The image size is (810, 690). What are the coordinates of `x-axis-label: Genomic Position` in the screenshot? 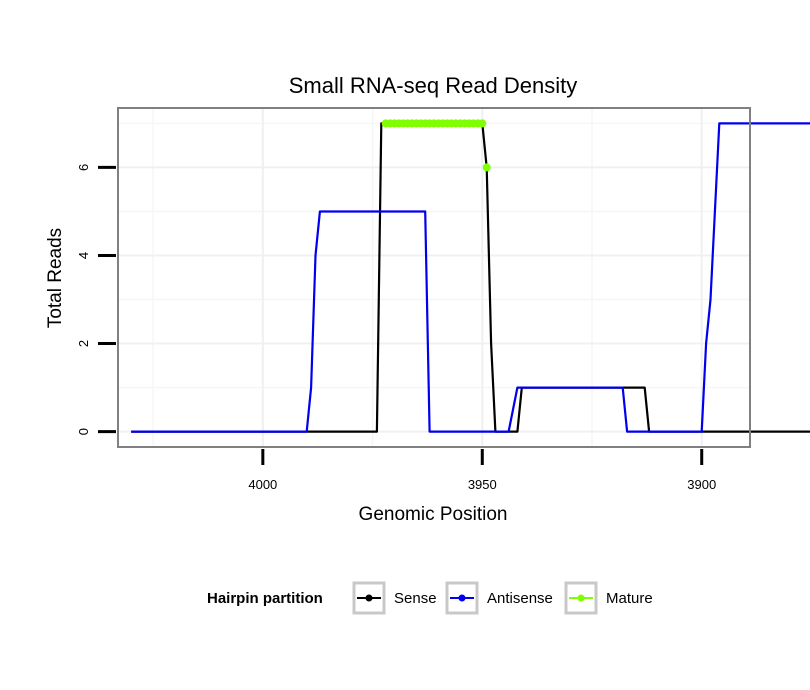 It's located at (433, 514).